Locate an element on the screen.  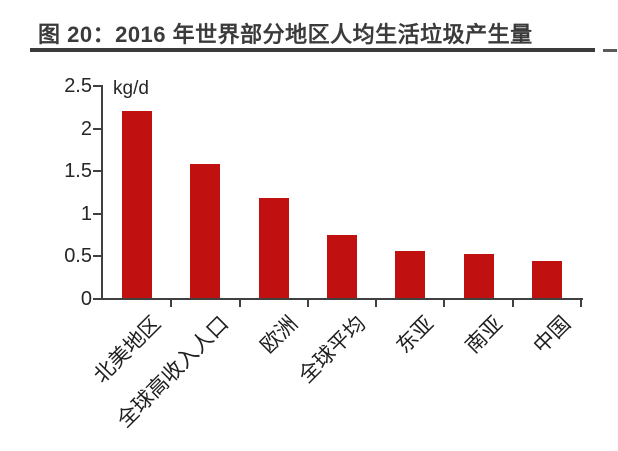
x-axis-category-label: 东亚 is located at coordinates (415, 335).